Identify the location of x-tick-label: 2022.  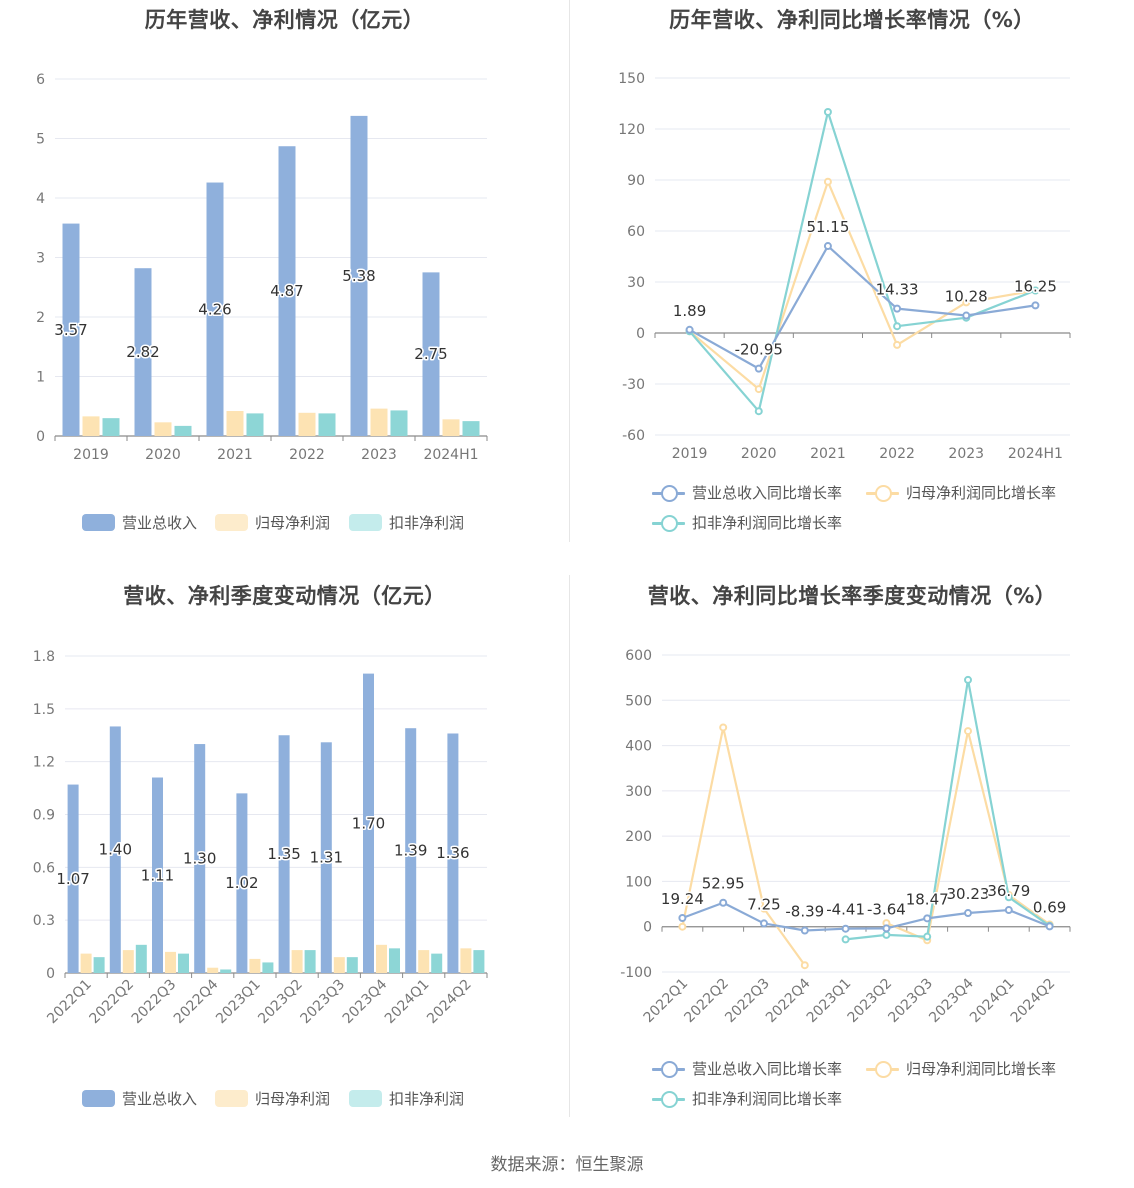
(897, 454).